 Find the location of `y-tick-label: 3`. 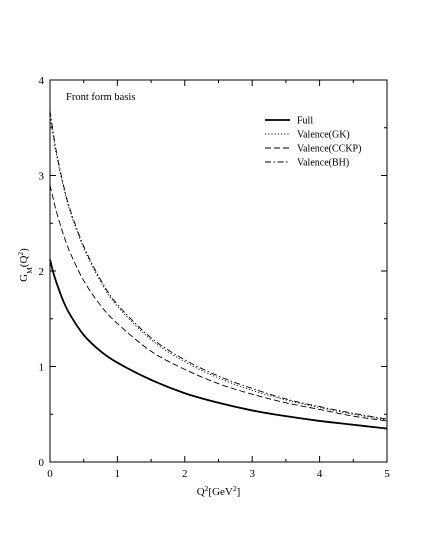

y-tick-label: 3 is located at coordinates (42, 177).